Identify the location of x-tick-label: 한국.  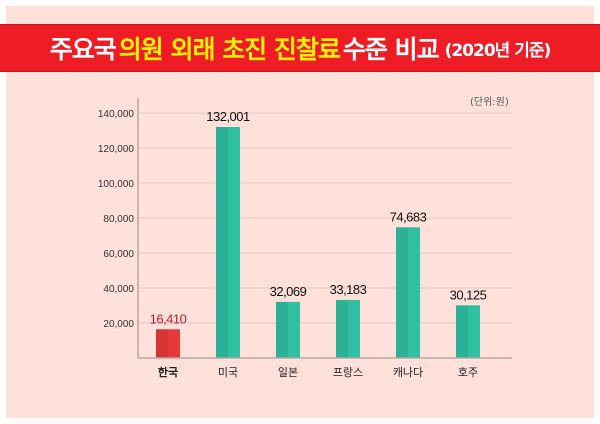
(168, 372).